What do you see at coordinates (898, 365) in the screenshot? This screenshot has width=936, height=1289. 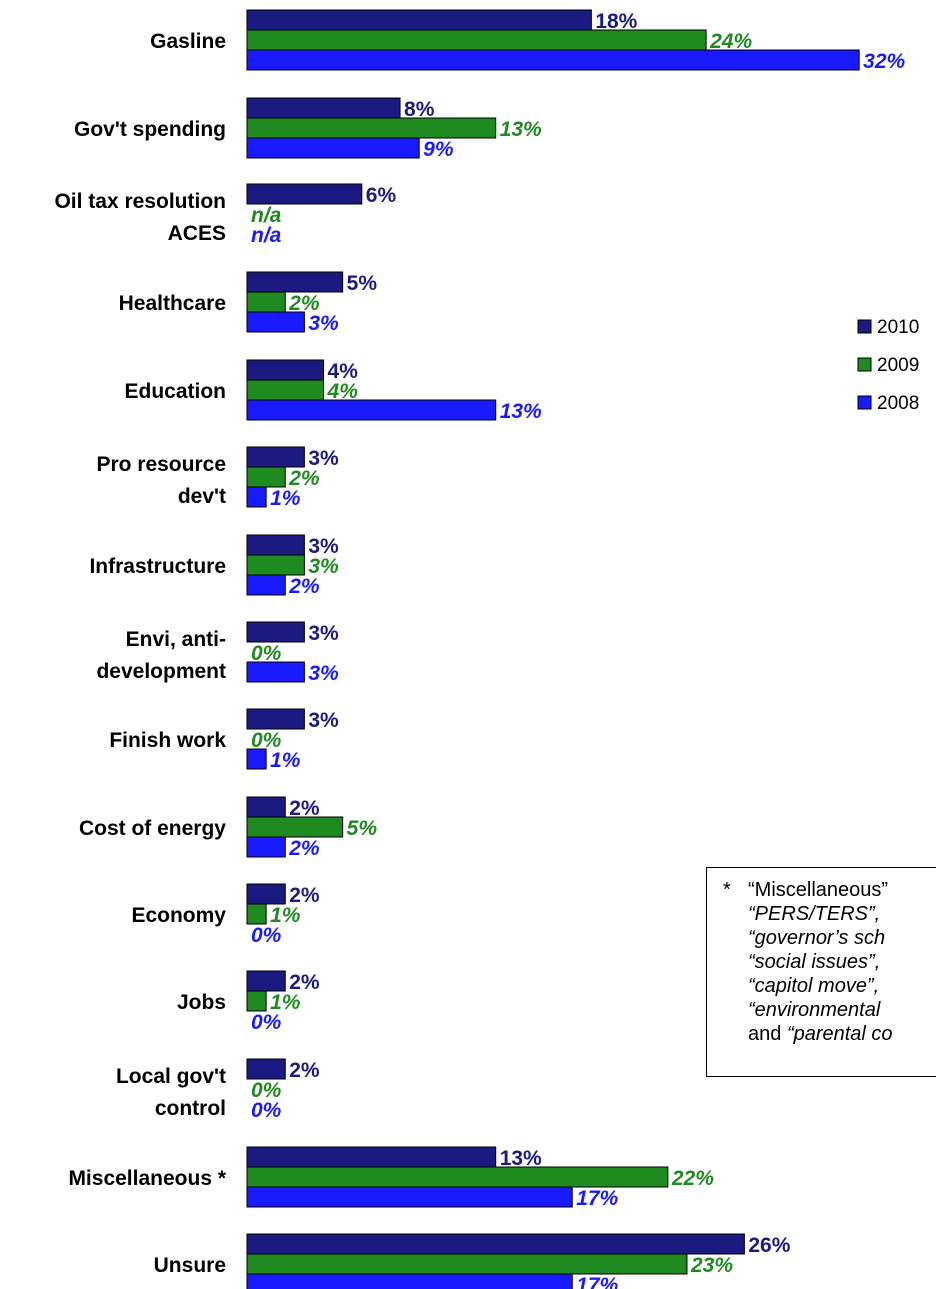 I see `legend-label-2009: 2009` at bounding box center [898, 365].